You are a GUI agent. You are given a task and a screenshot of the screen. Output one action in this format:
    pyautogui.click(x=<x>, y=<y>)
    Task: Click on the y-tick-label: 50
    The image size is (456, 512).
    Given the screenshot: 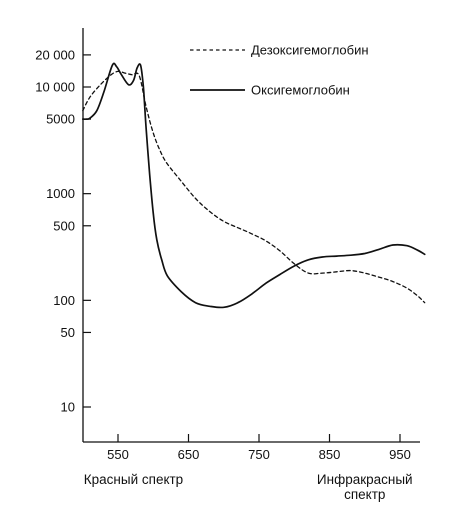 What is the action you would take?
    pyautogui.click(x=68, y=332)
    